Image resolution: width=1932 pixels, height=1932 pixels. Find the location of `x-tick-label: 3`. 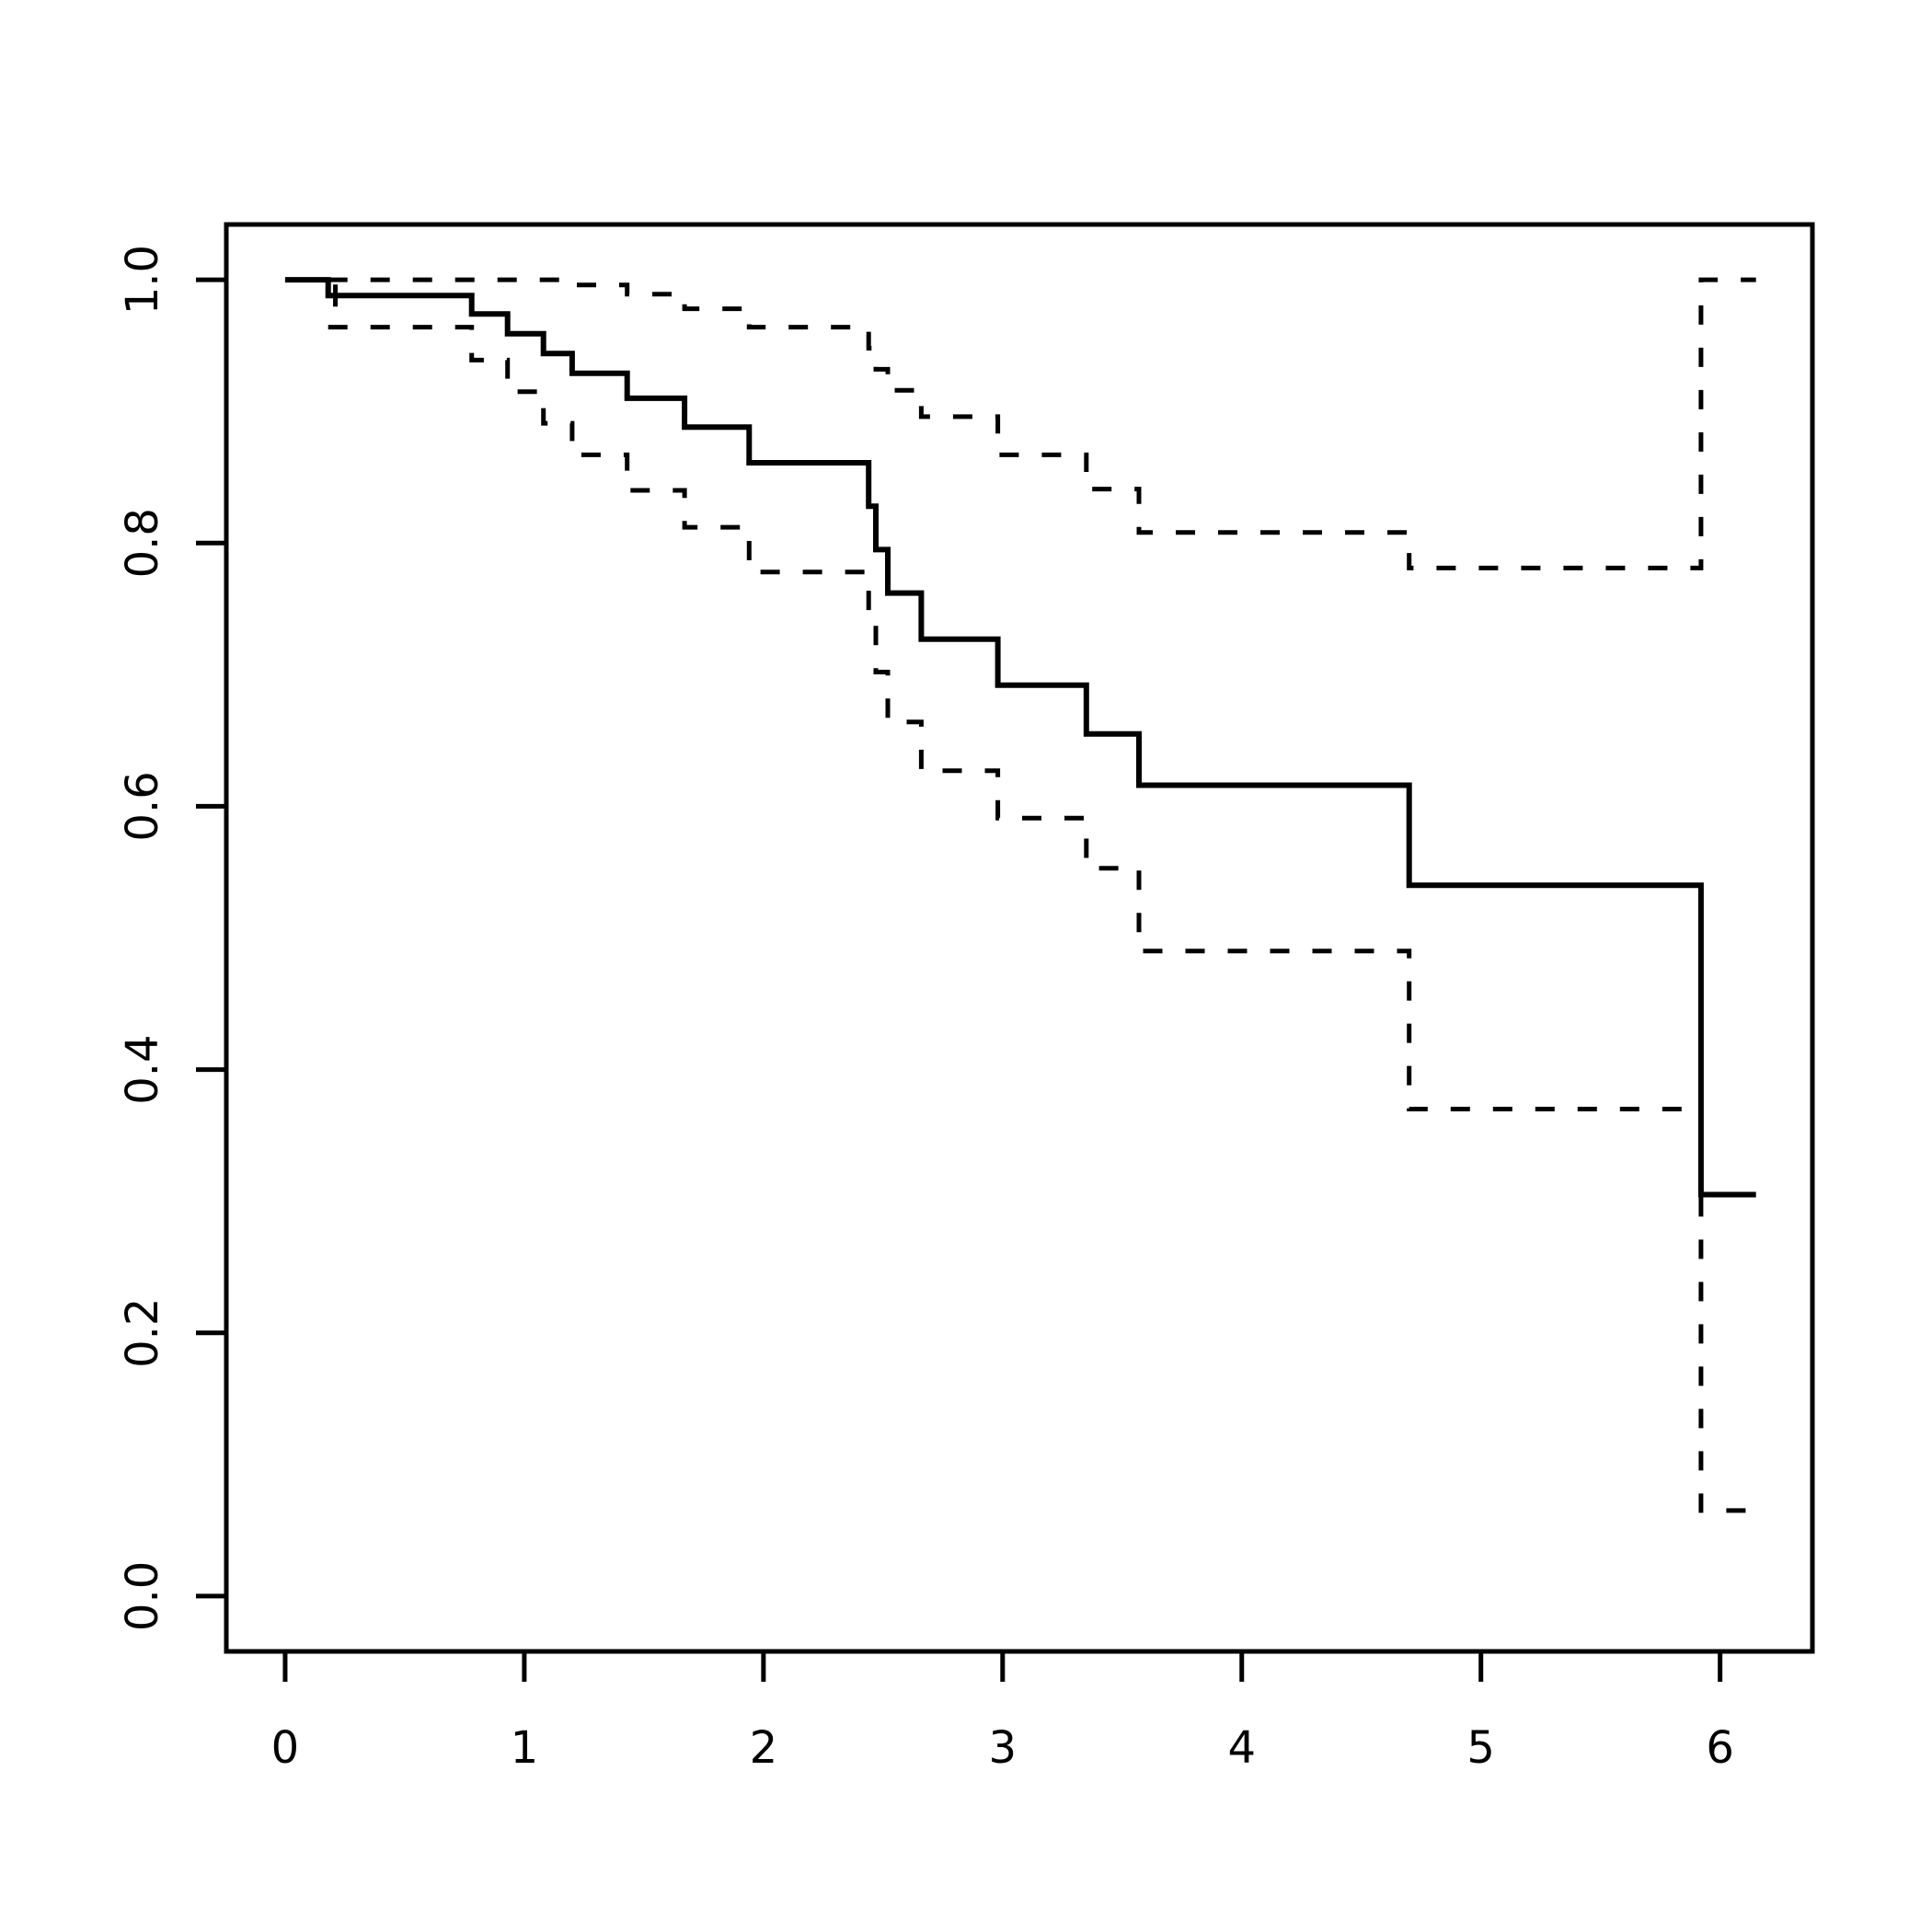

x-tick-label: 3 is located at coordinates (1003, 1748).